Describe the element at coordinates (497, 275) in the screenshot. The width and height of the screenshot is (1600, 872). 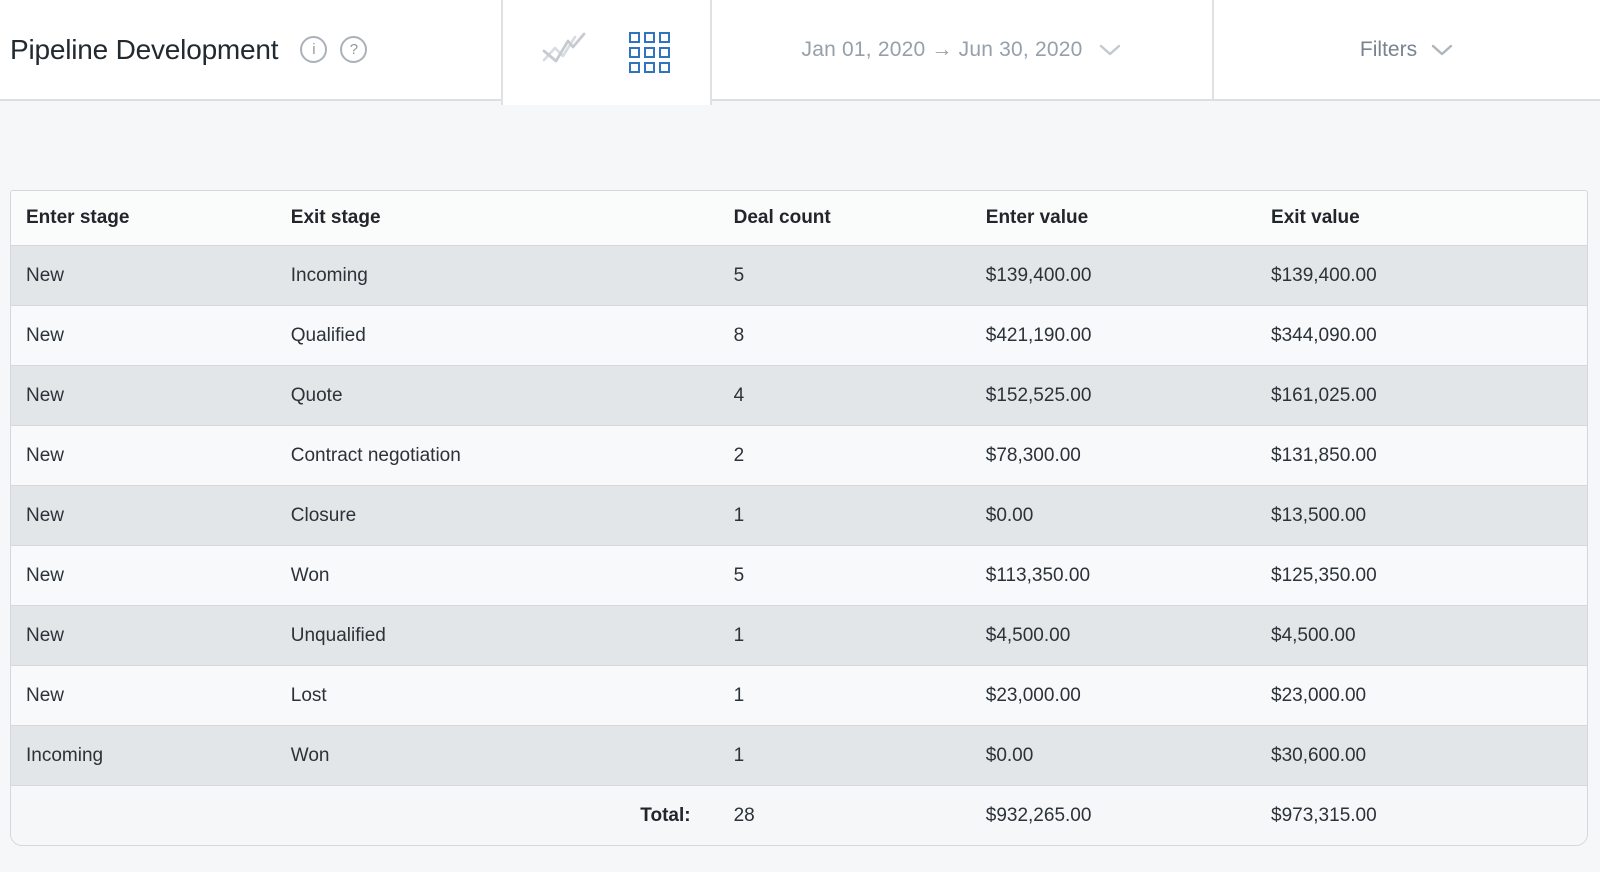
I see `cell-exit-stage: Incoming` at that location.